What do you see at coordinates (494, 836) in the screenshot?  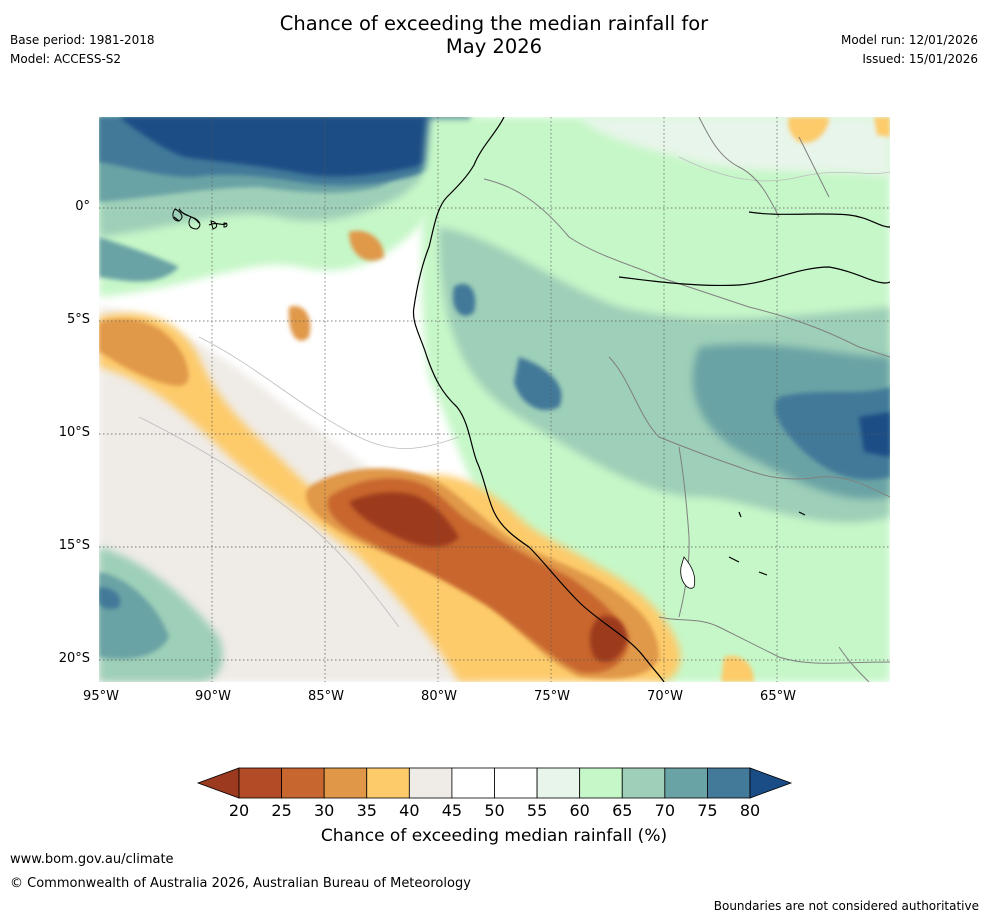 I see `colorbar-label: Chance of exceeding median rainfall (%)` at bounding box center [494, 836].